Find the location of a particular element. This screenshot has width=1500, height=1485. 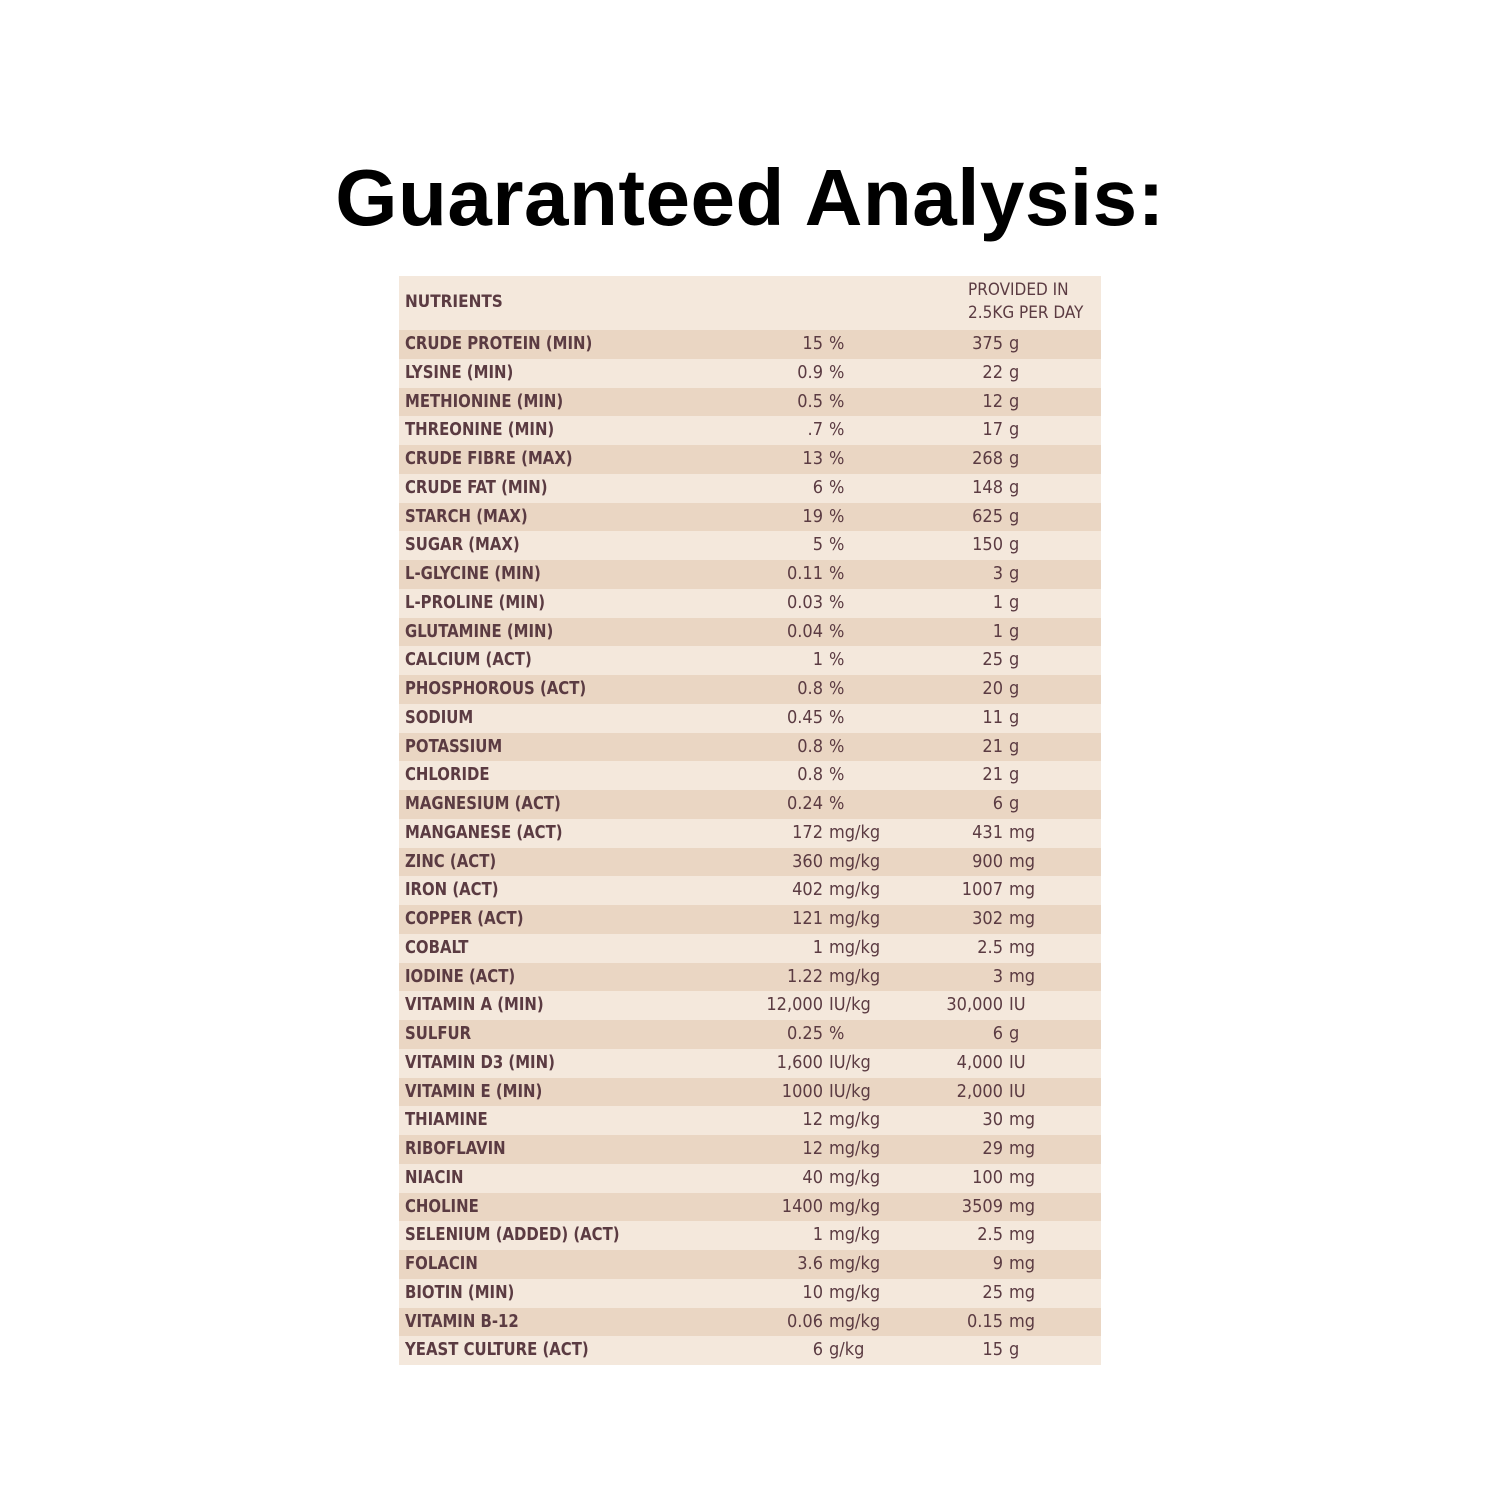

table-row: BIOTIN (MIN) 10 mg/kg 25 mg is located at coordinates (750, 1293).